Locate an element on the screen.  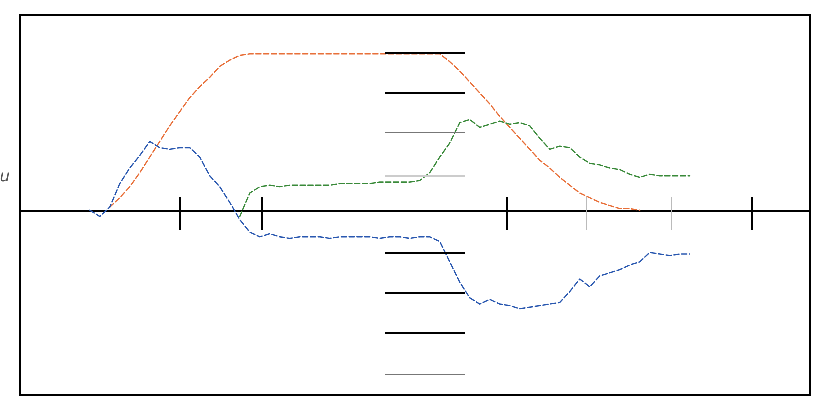
y-axis-title: u is located at coordinates (5, 176).